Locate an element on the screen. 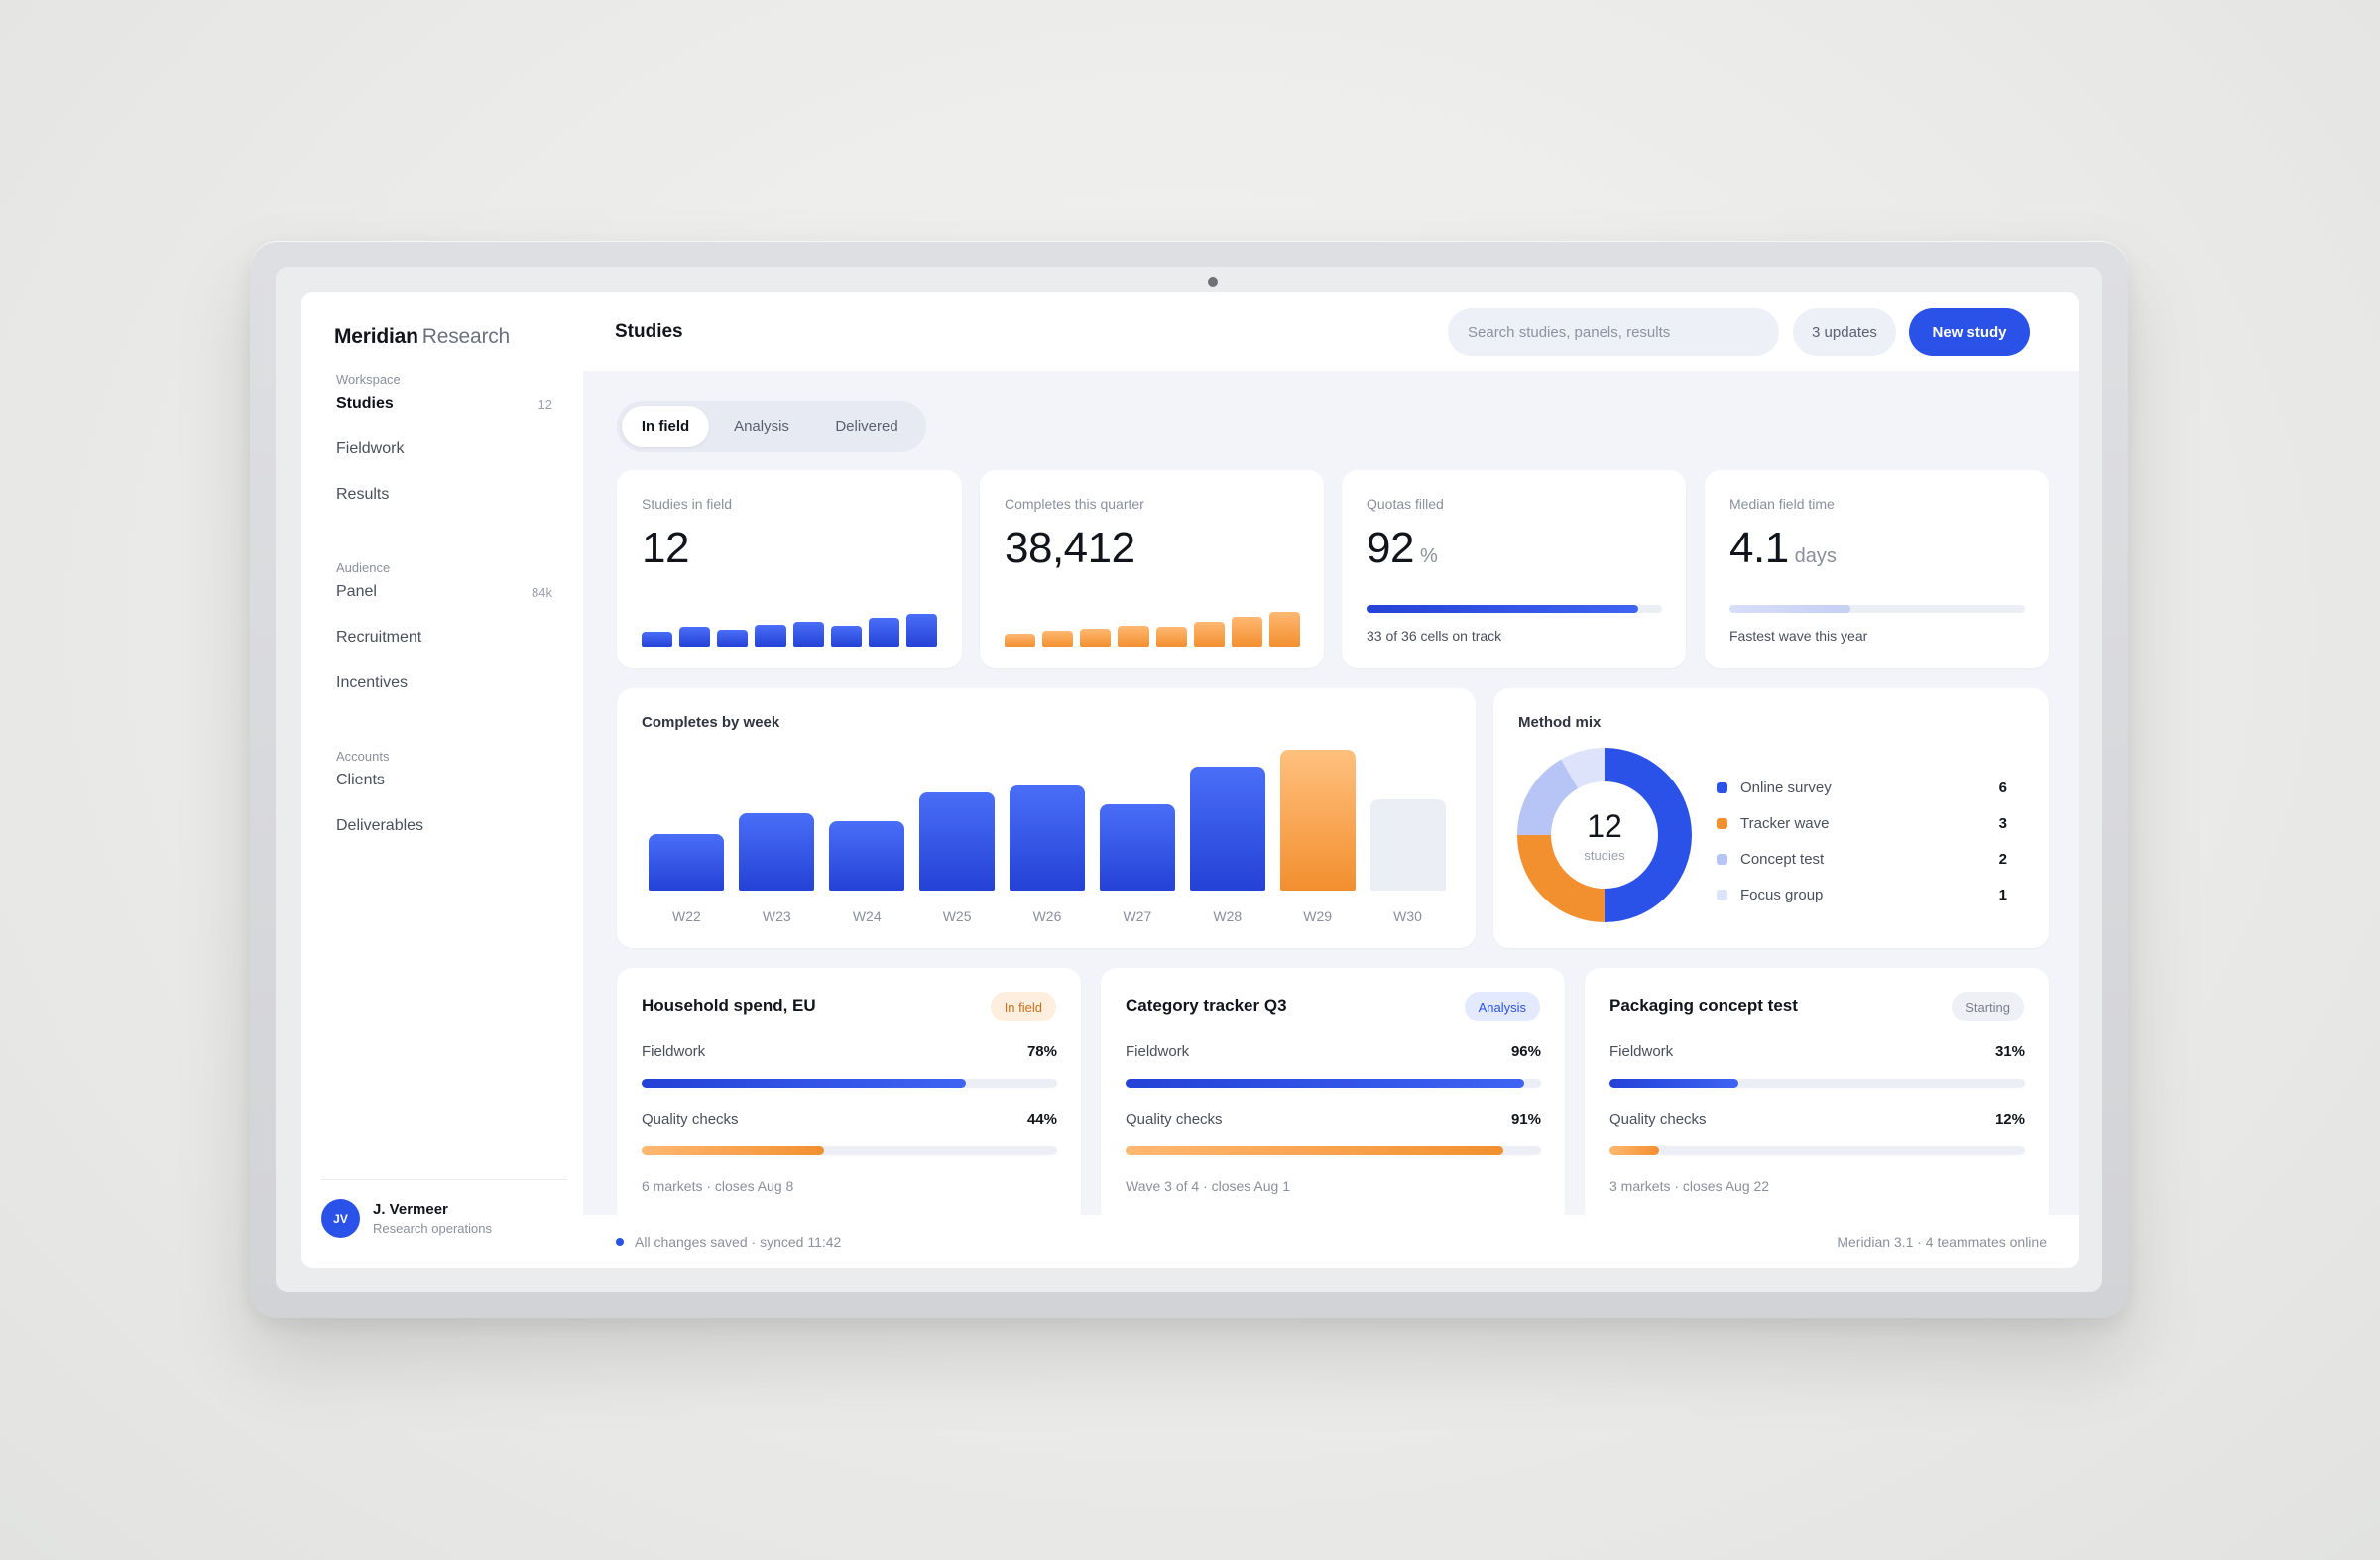 The image size is (2380, 1560). sidebar-item-results: Results is located at coordinates (444, 495).